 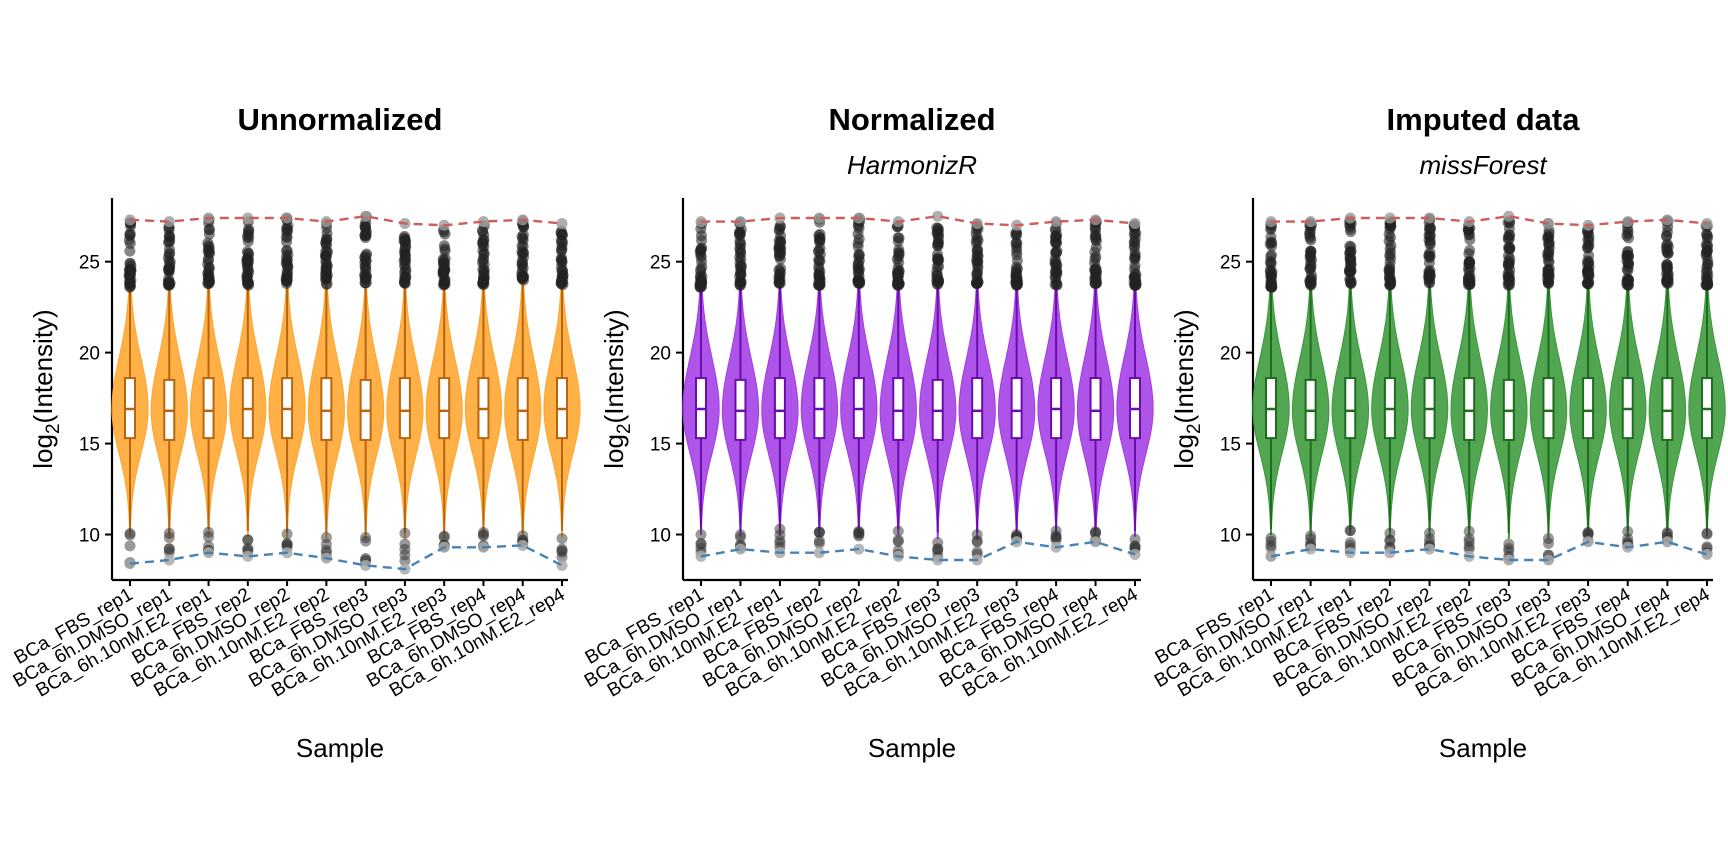 I want to click on outliers-BCa_FBS_rep3, so click(x=938, y=388).